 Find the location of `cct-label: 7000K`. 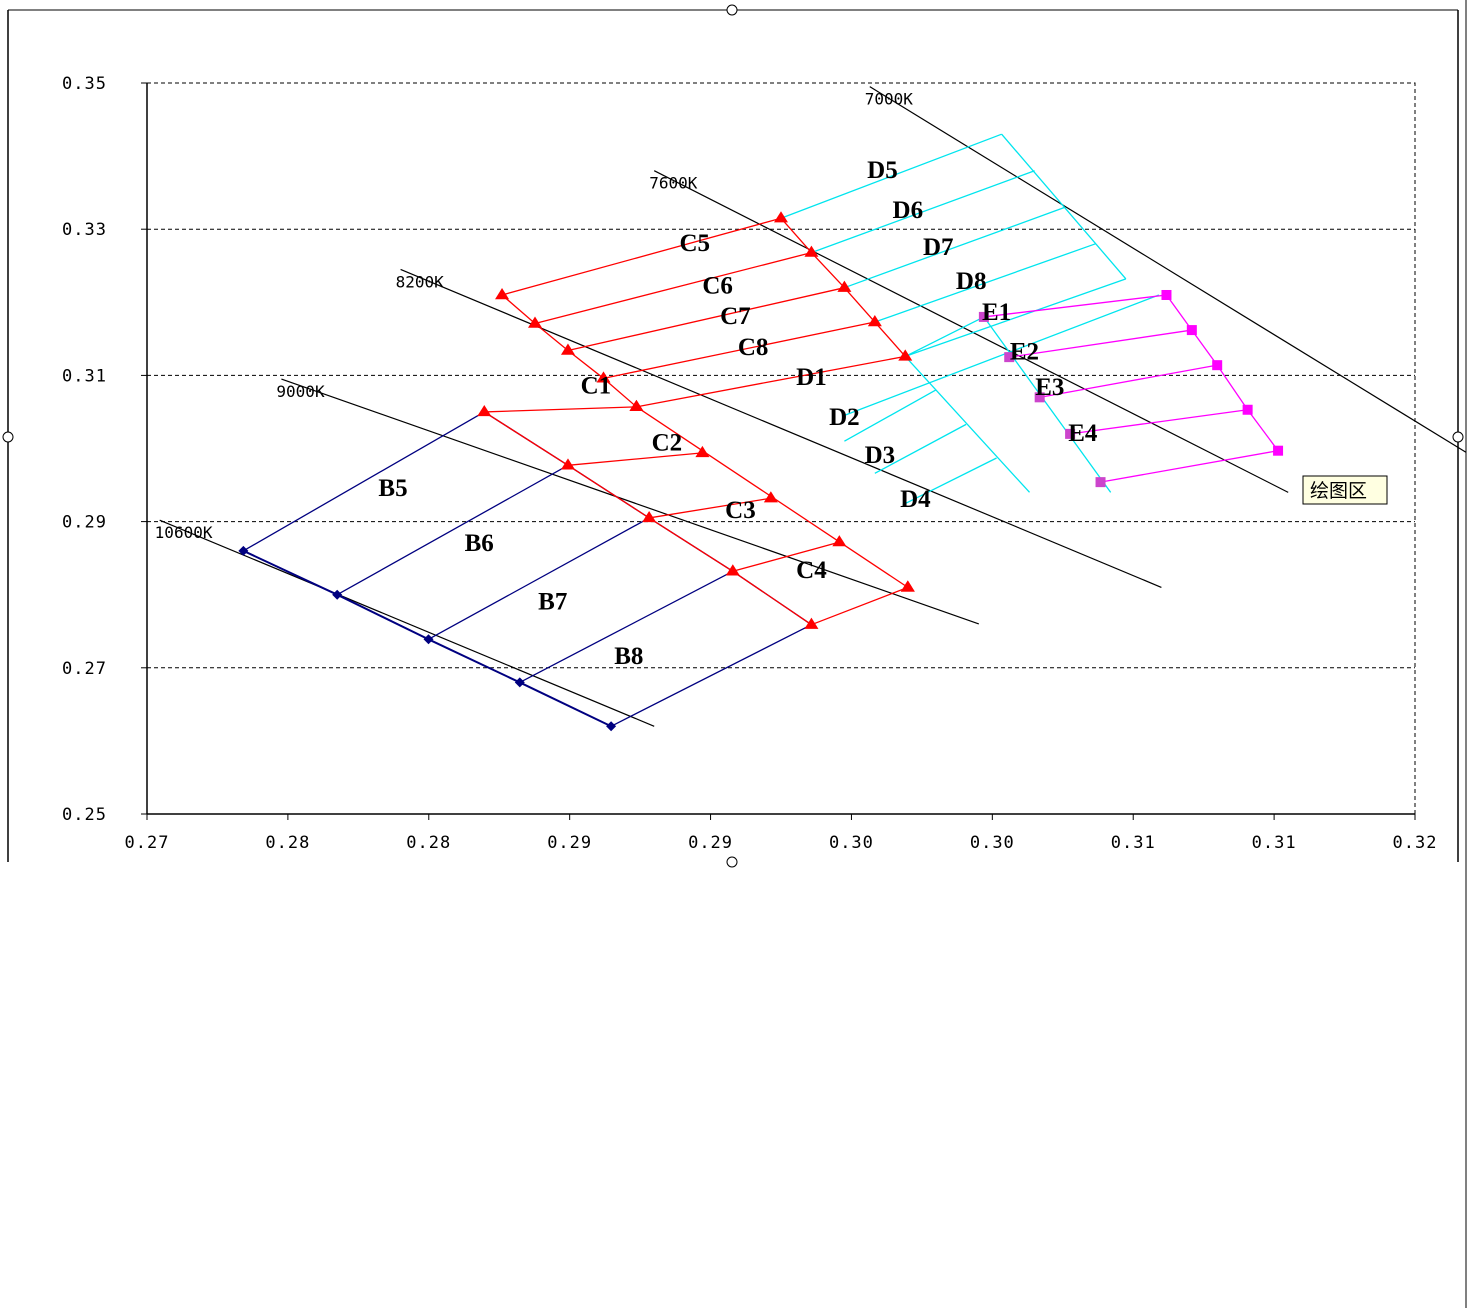

cct-label: 7000K is located at coordinates (889, 99).